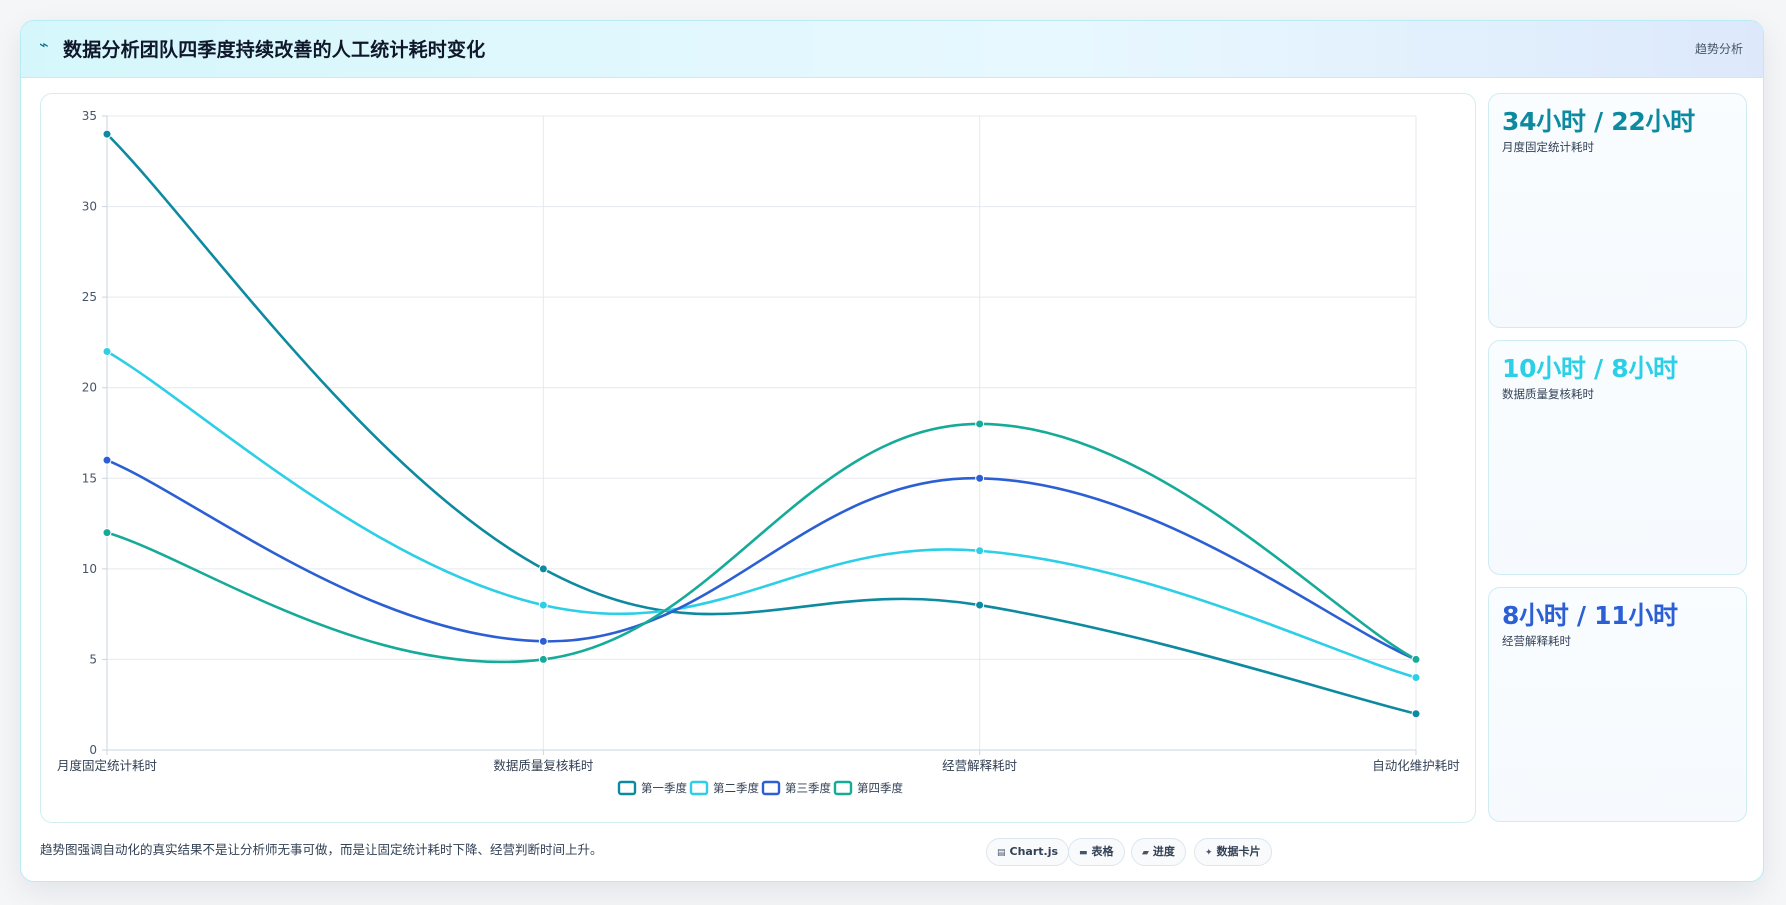  Describe the element at coordinates (107, 765) in the screenshot. I see `x-tick-label: 月度固定统计耗时` at that location.